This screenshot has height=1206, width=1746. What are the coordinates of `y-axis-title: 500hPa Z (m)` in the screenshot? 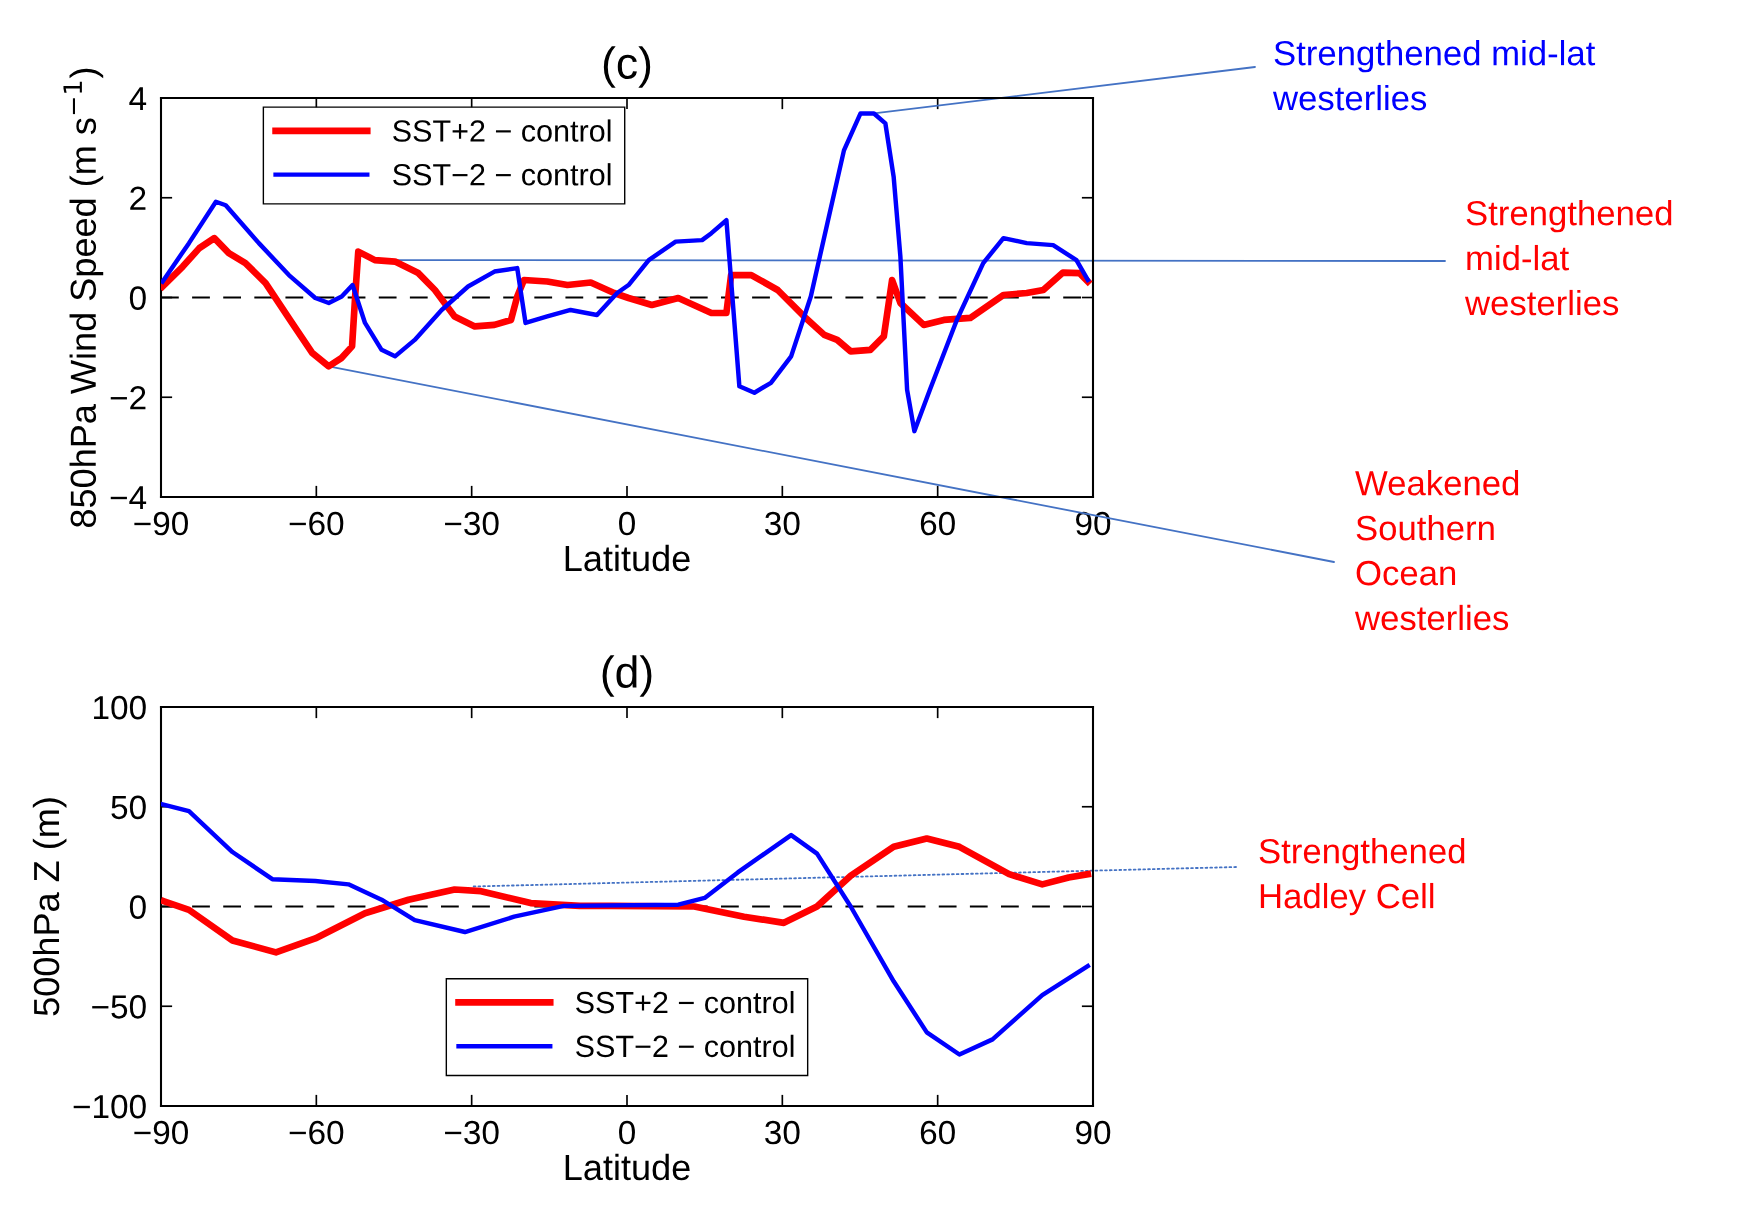 It's located at (49, 907).